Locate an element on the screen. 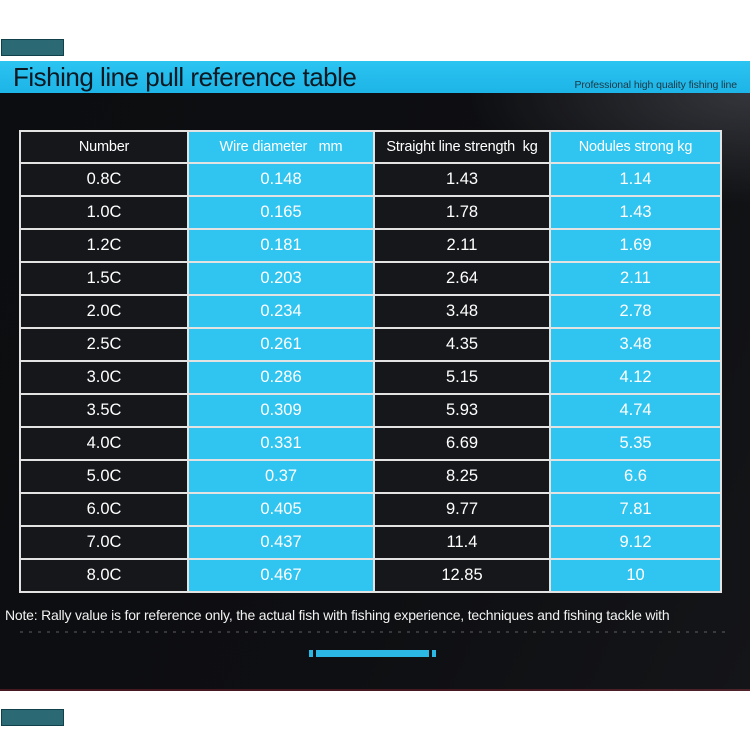  table-cell: 2.78 is located at coordinates (635, 311).